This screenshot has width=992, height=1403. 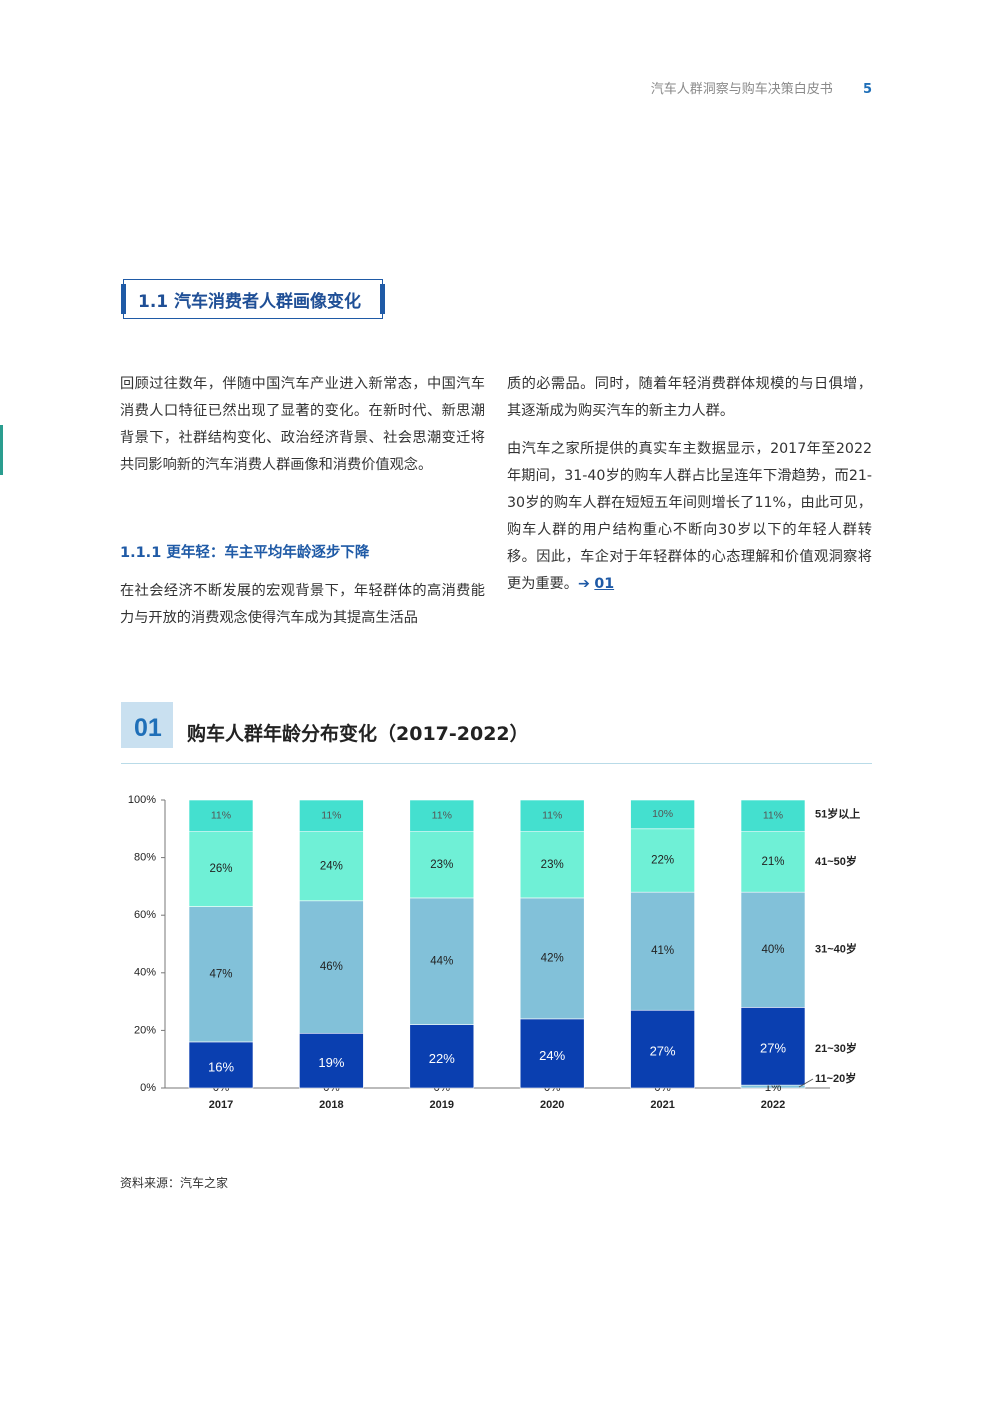 I want to click on data-label: 26%, so click(x=220, y=869).